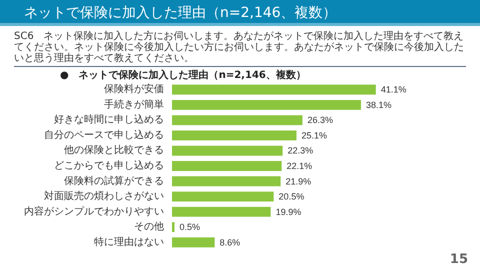 The width and height of the screenshot is (480, 270). What do you see at coordinates (134, 89) in the screenshot?
I see `y-tick-label: 保険料が安価` at bounding box center [134, 89].